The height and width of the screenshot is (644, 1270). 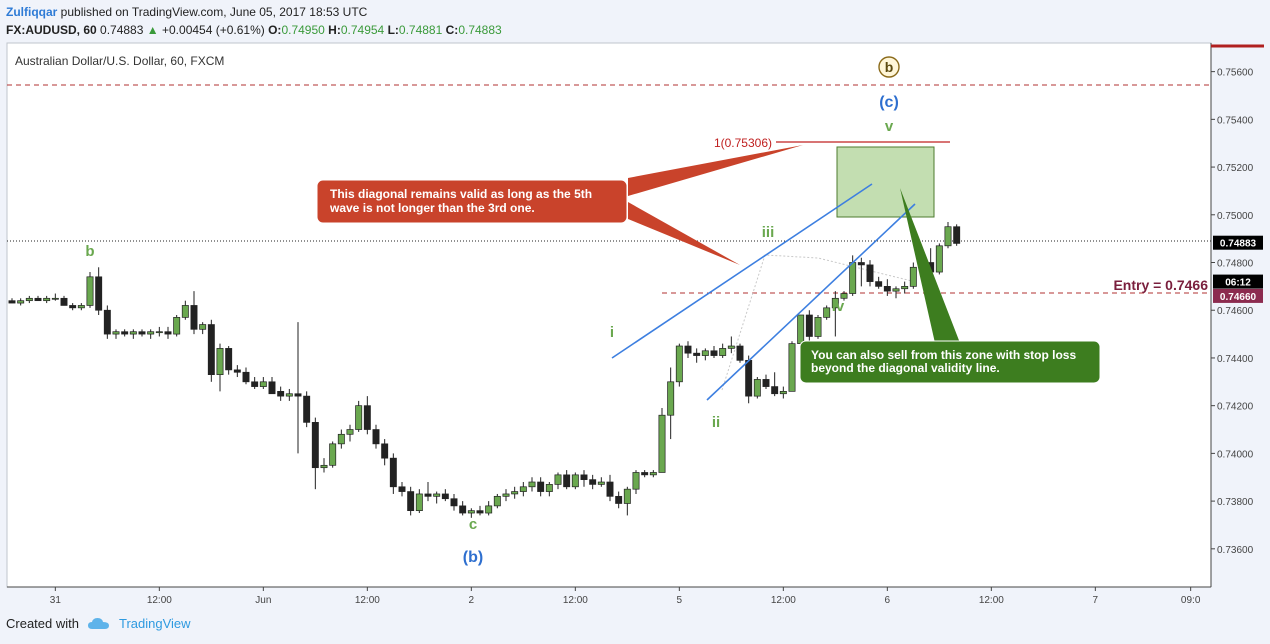 I want to click on target-zone-box, so click(x=885, y=182).